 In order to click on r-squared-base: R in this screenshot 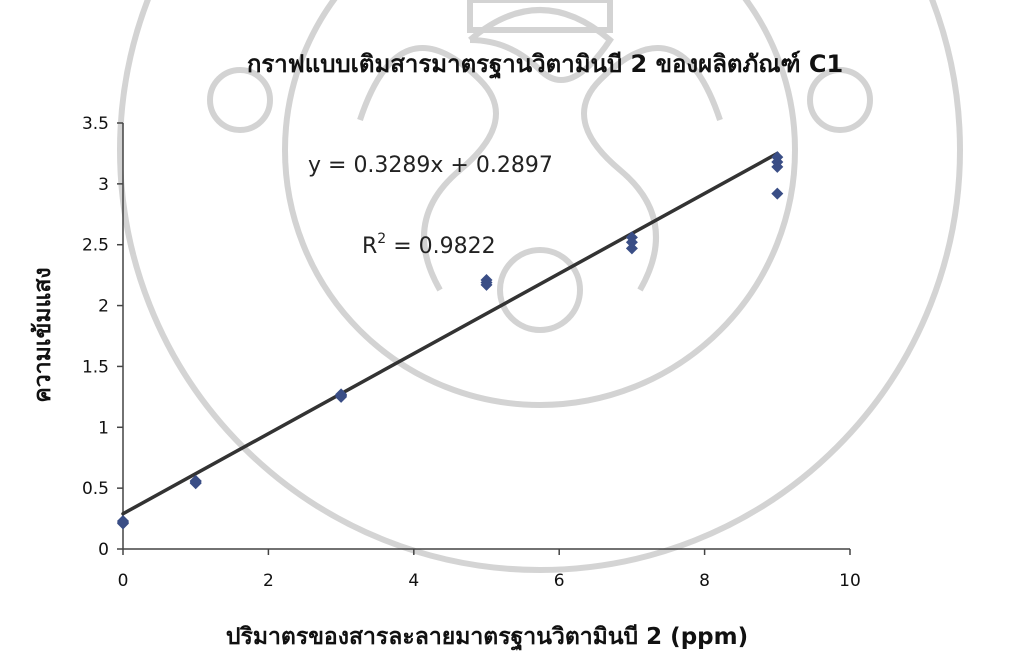, I will do `click(369, 246)`.